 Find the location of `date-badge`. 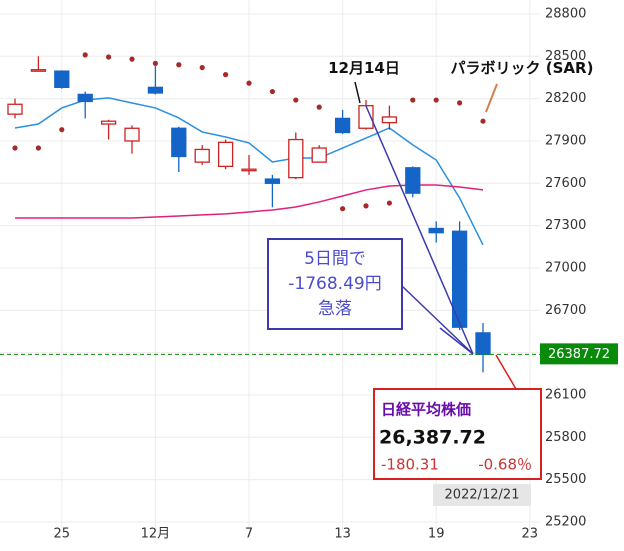

date-badge is located at coordinates (482, 495).